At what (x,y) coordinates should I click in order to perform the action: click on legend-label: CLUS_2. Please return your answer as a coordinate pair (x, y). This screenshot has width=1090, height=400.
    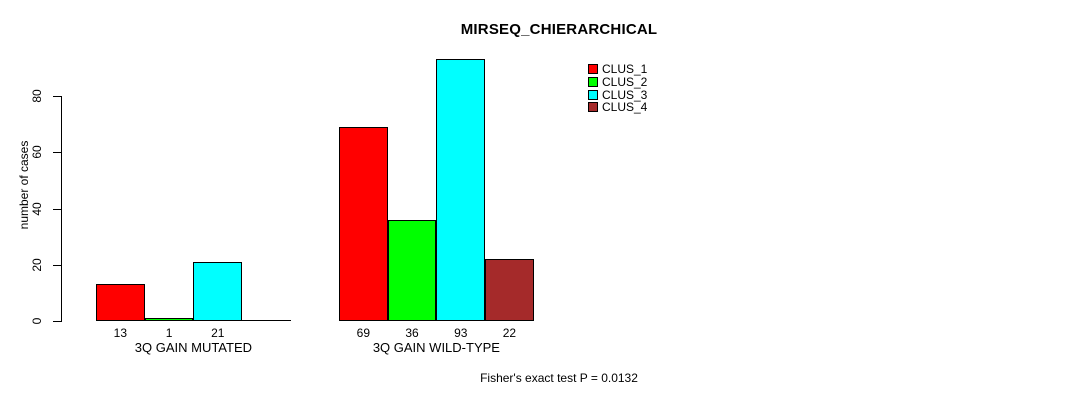
    Looking at the image, I should click on (625, 82).